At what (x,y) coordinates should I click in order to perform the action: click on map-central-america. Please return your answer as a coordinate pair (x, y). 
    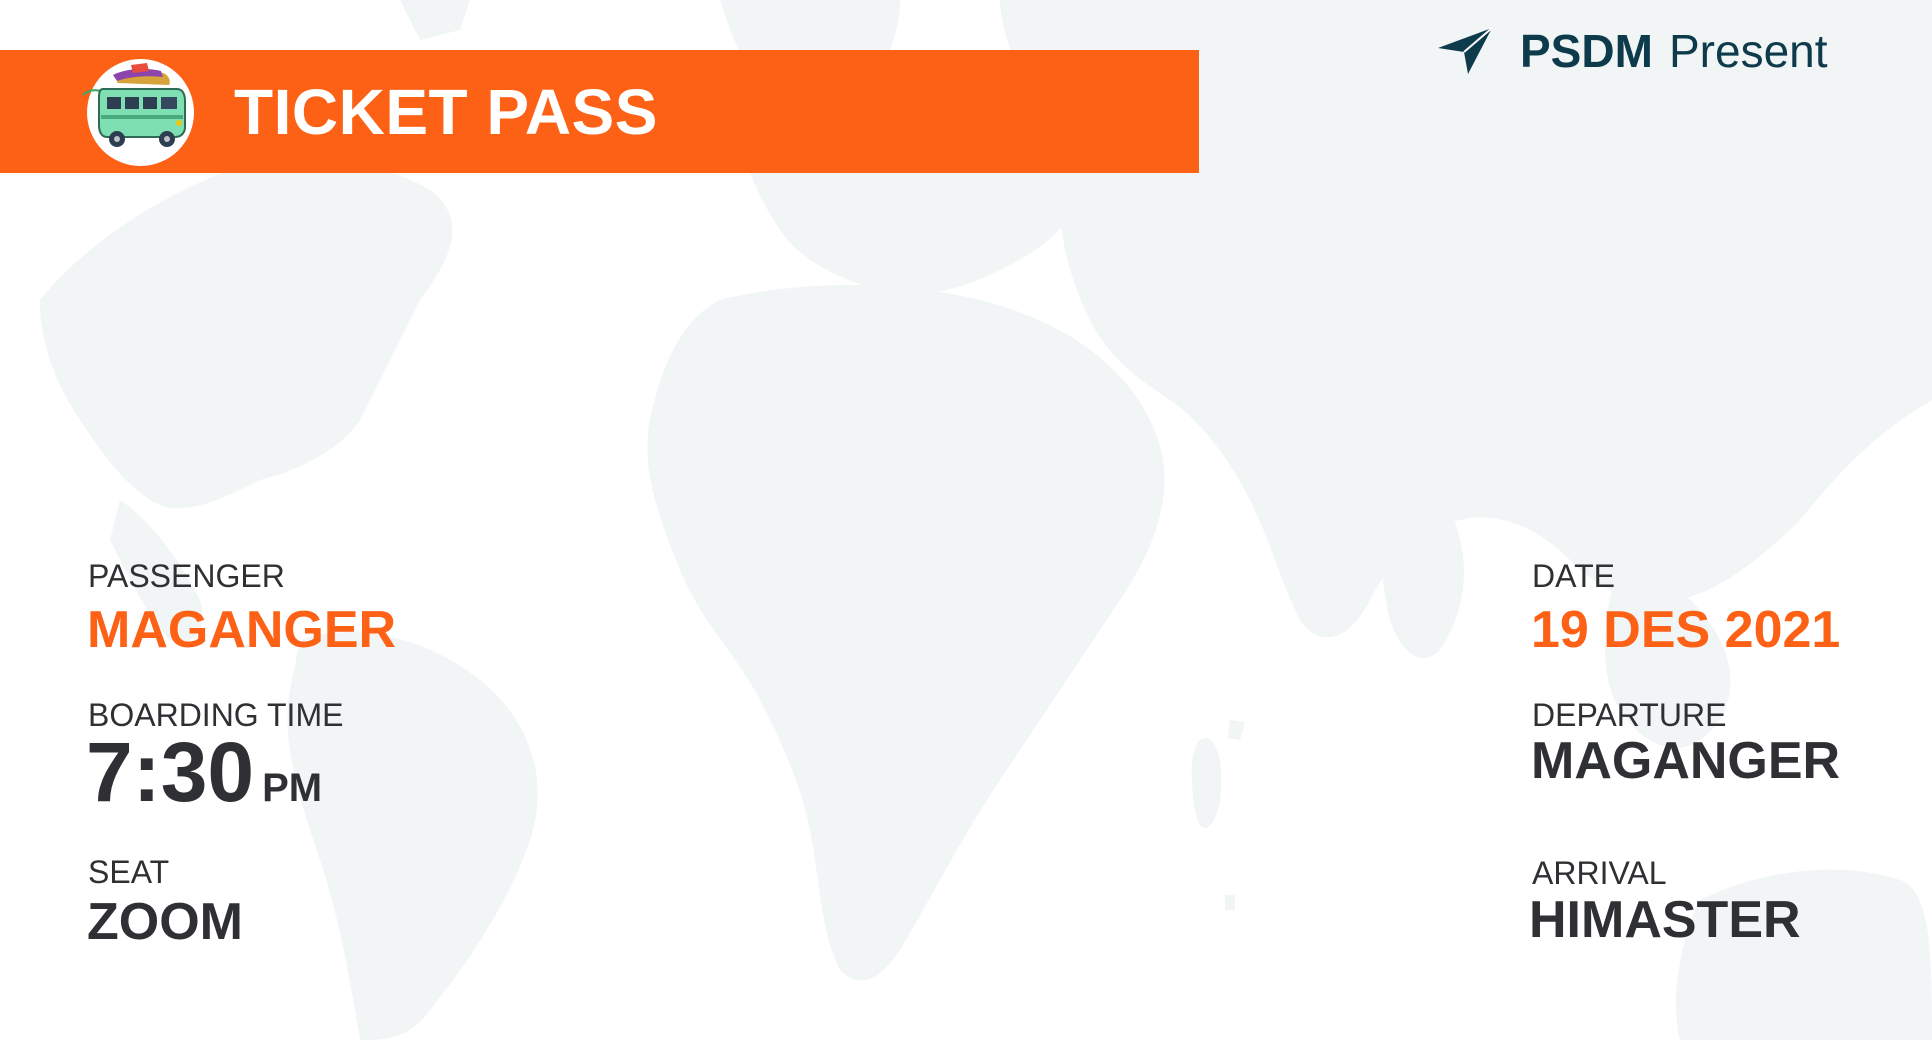
    Looking at the image, I should click on (156, 571).